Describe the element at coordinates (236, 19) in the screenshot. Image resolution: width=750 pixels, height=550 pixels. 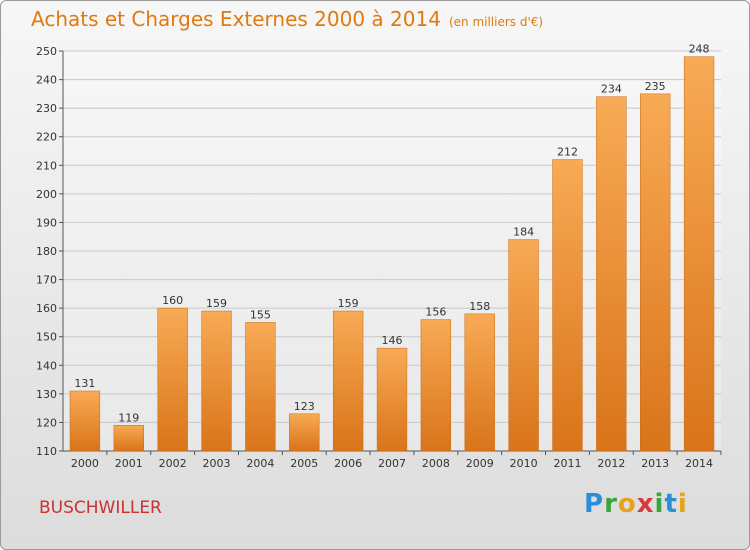
I see `chart-title-text: Achats et Charges Externes 2000 à 2014` at that location.